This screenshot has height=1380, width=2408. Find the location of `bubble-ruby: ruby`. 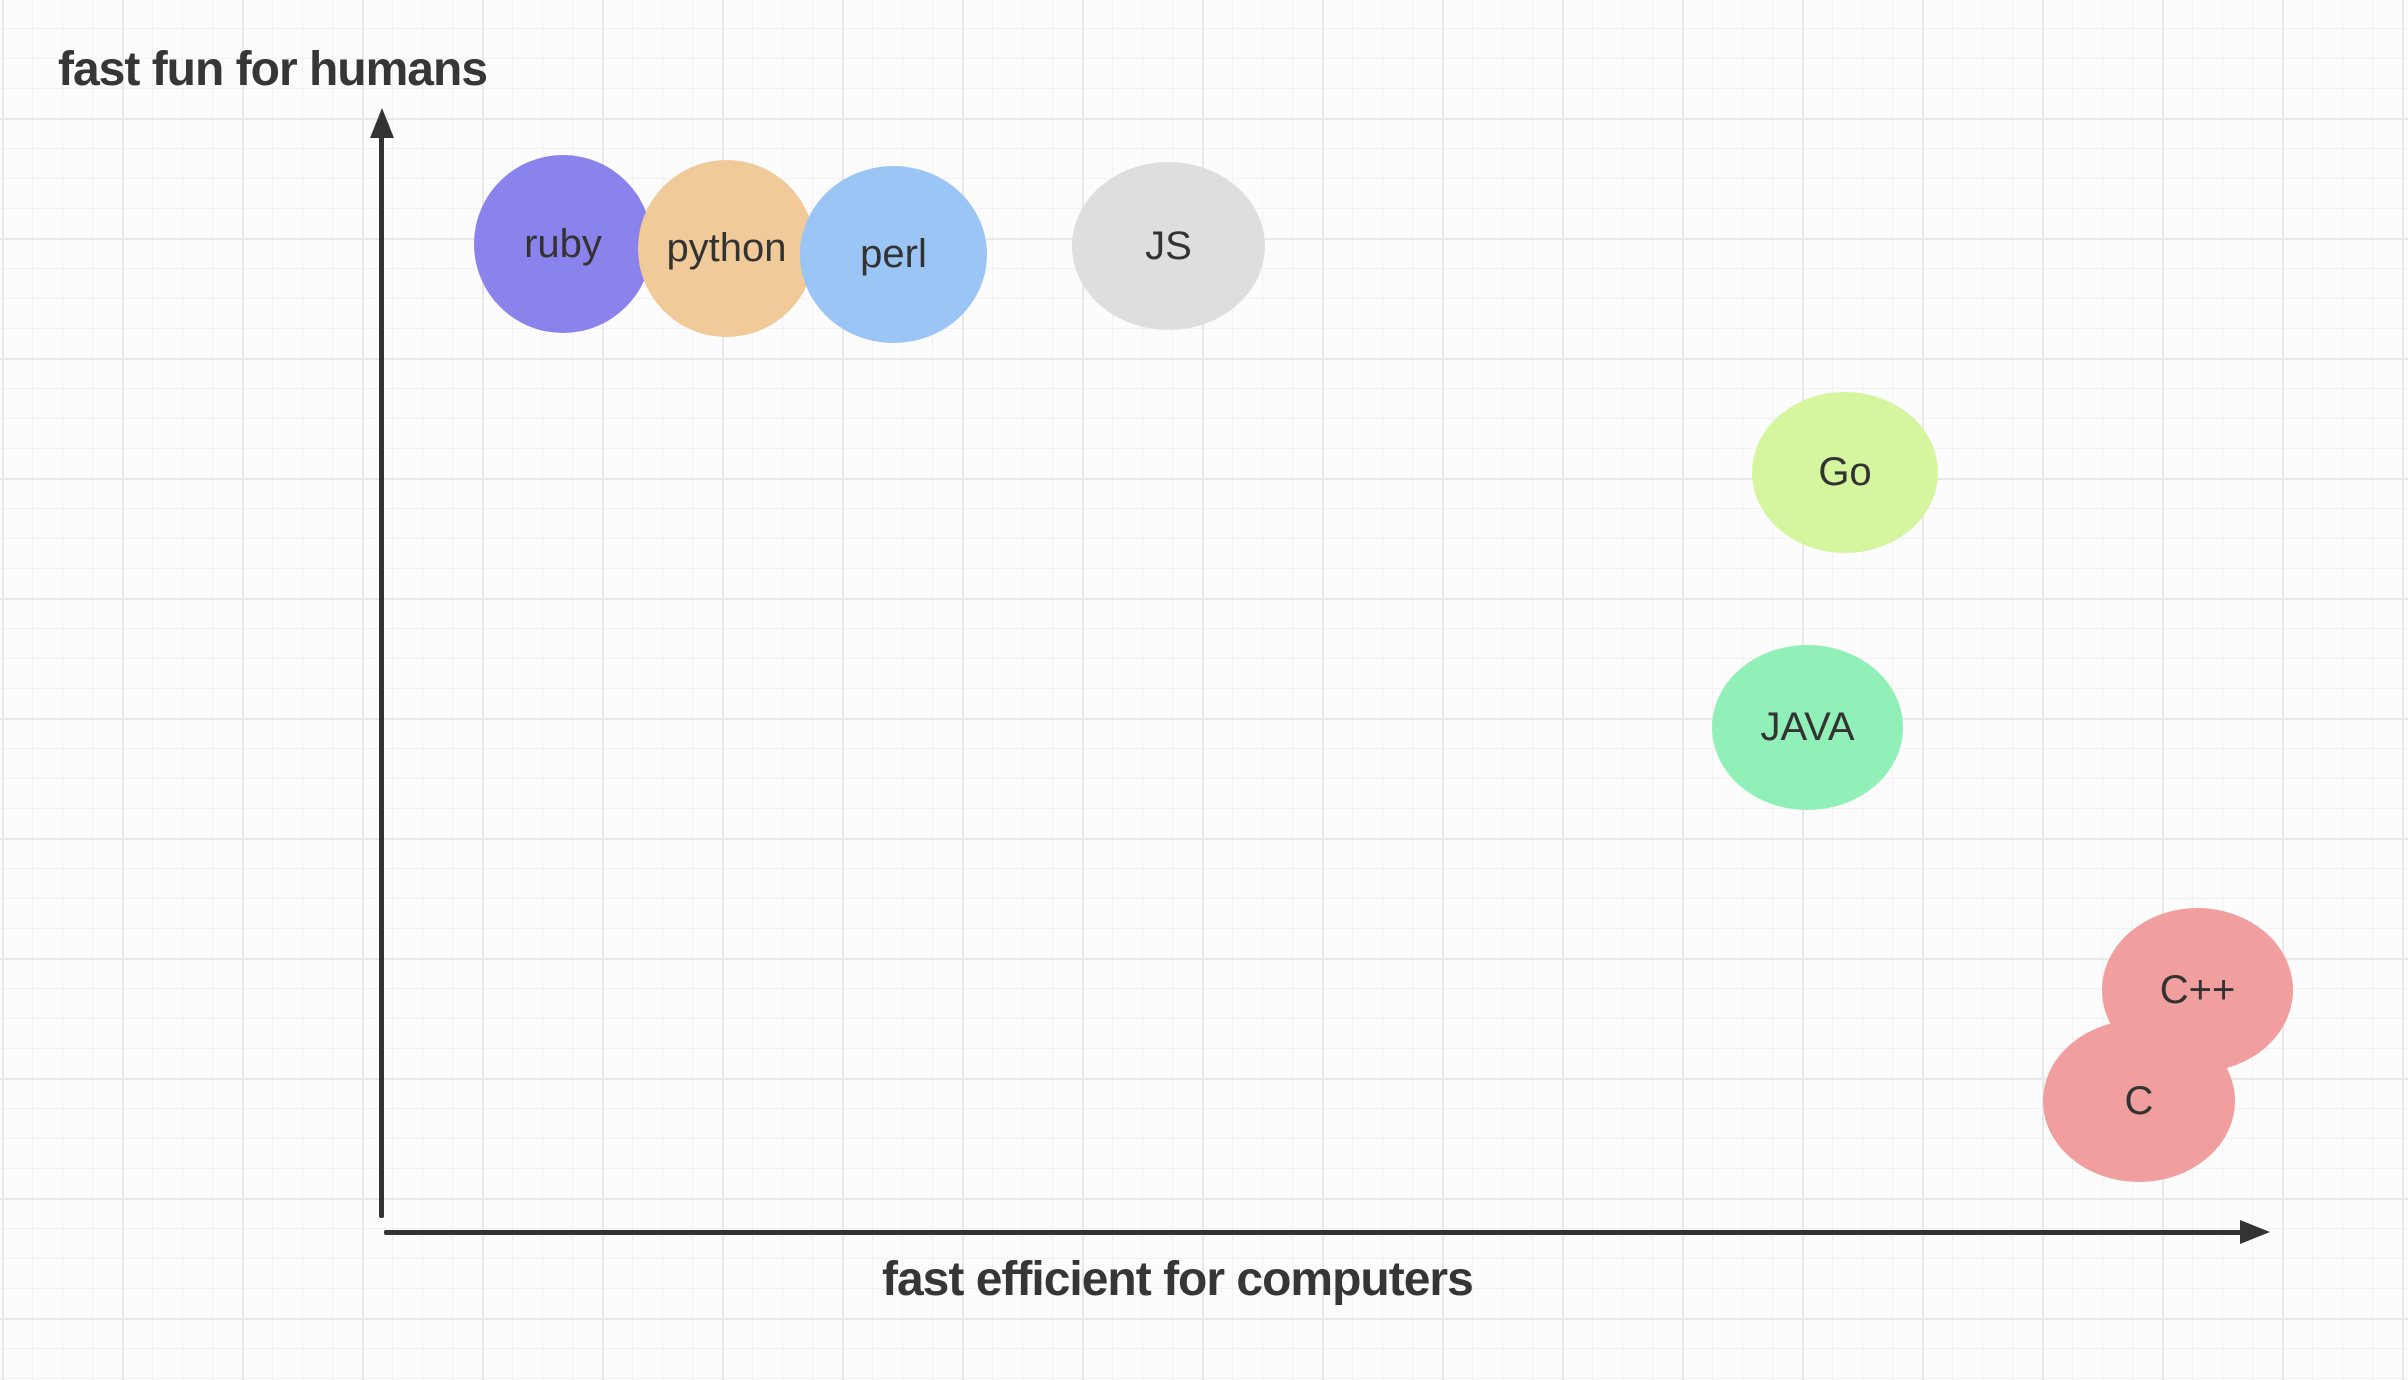

bubble-ruby: ruby is located at coordinates (563, 244).